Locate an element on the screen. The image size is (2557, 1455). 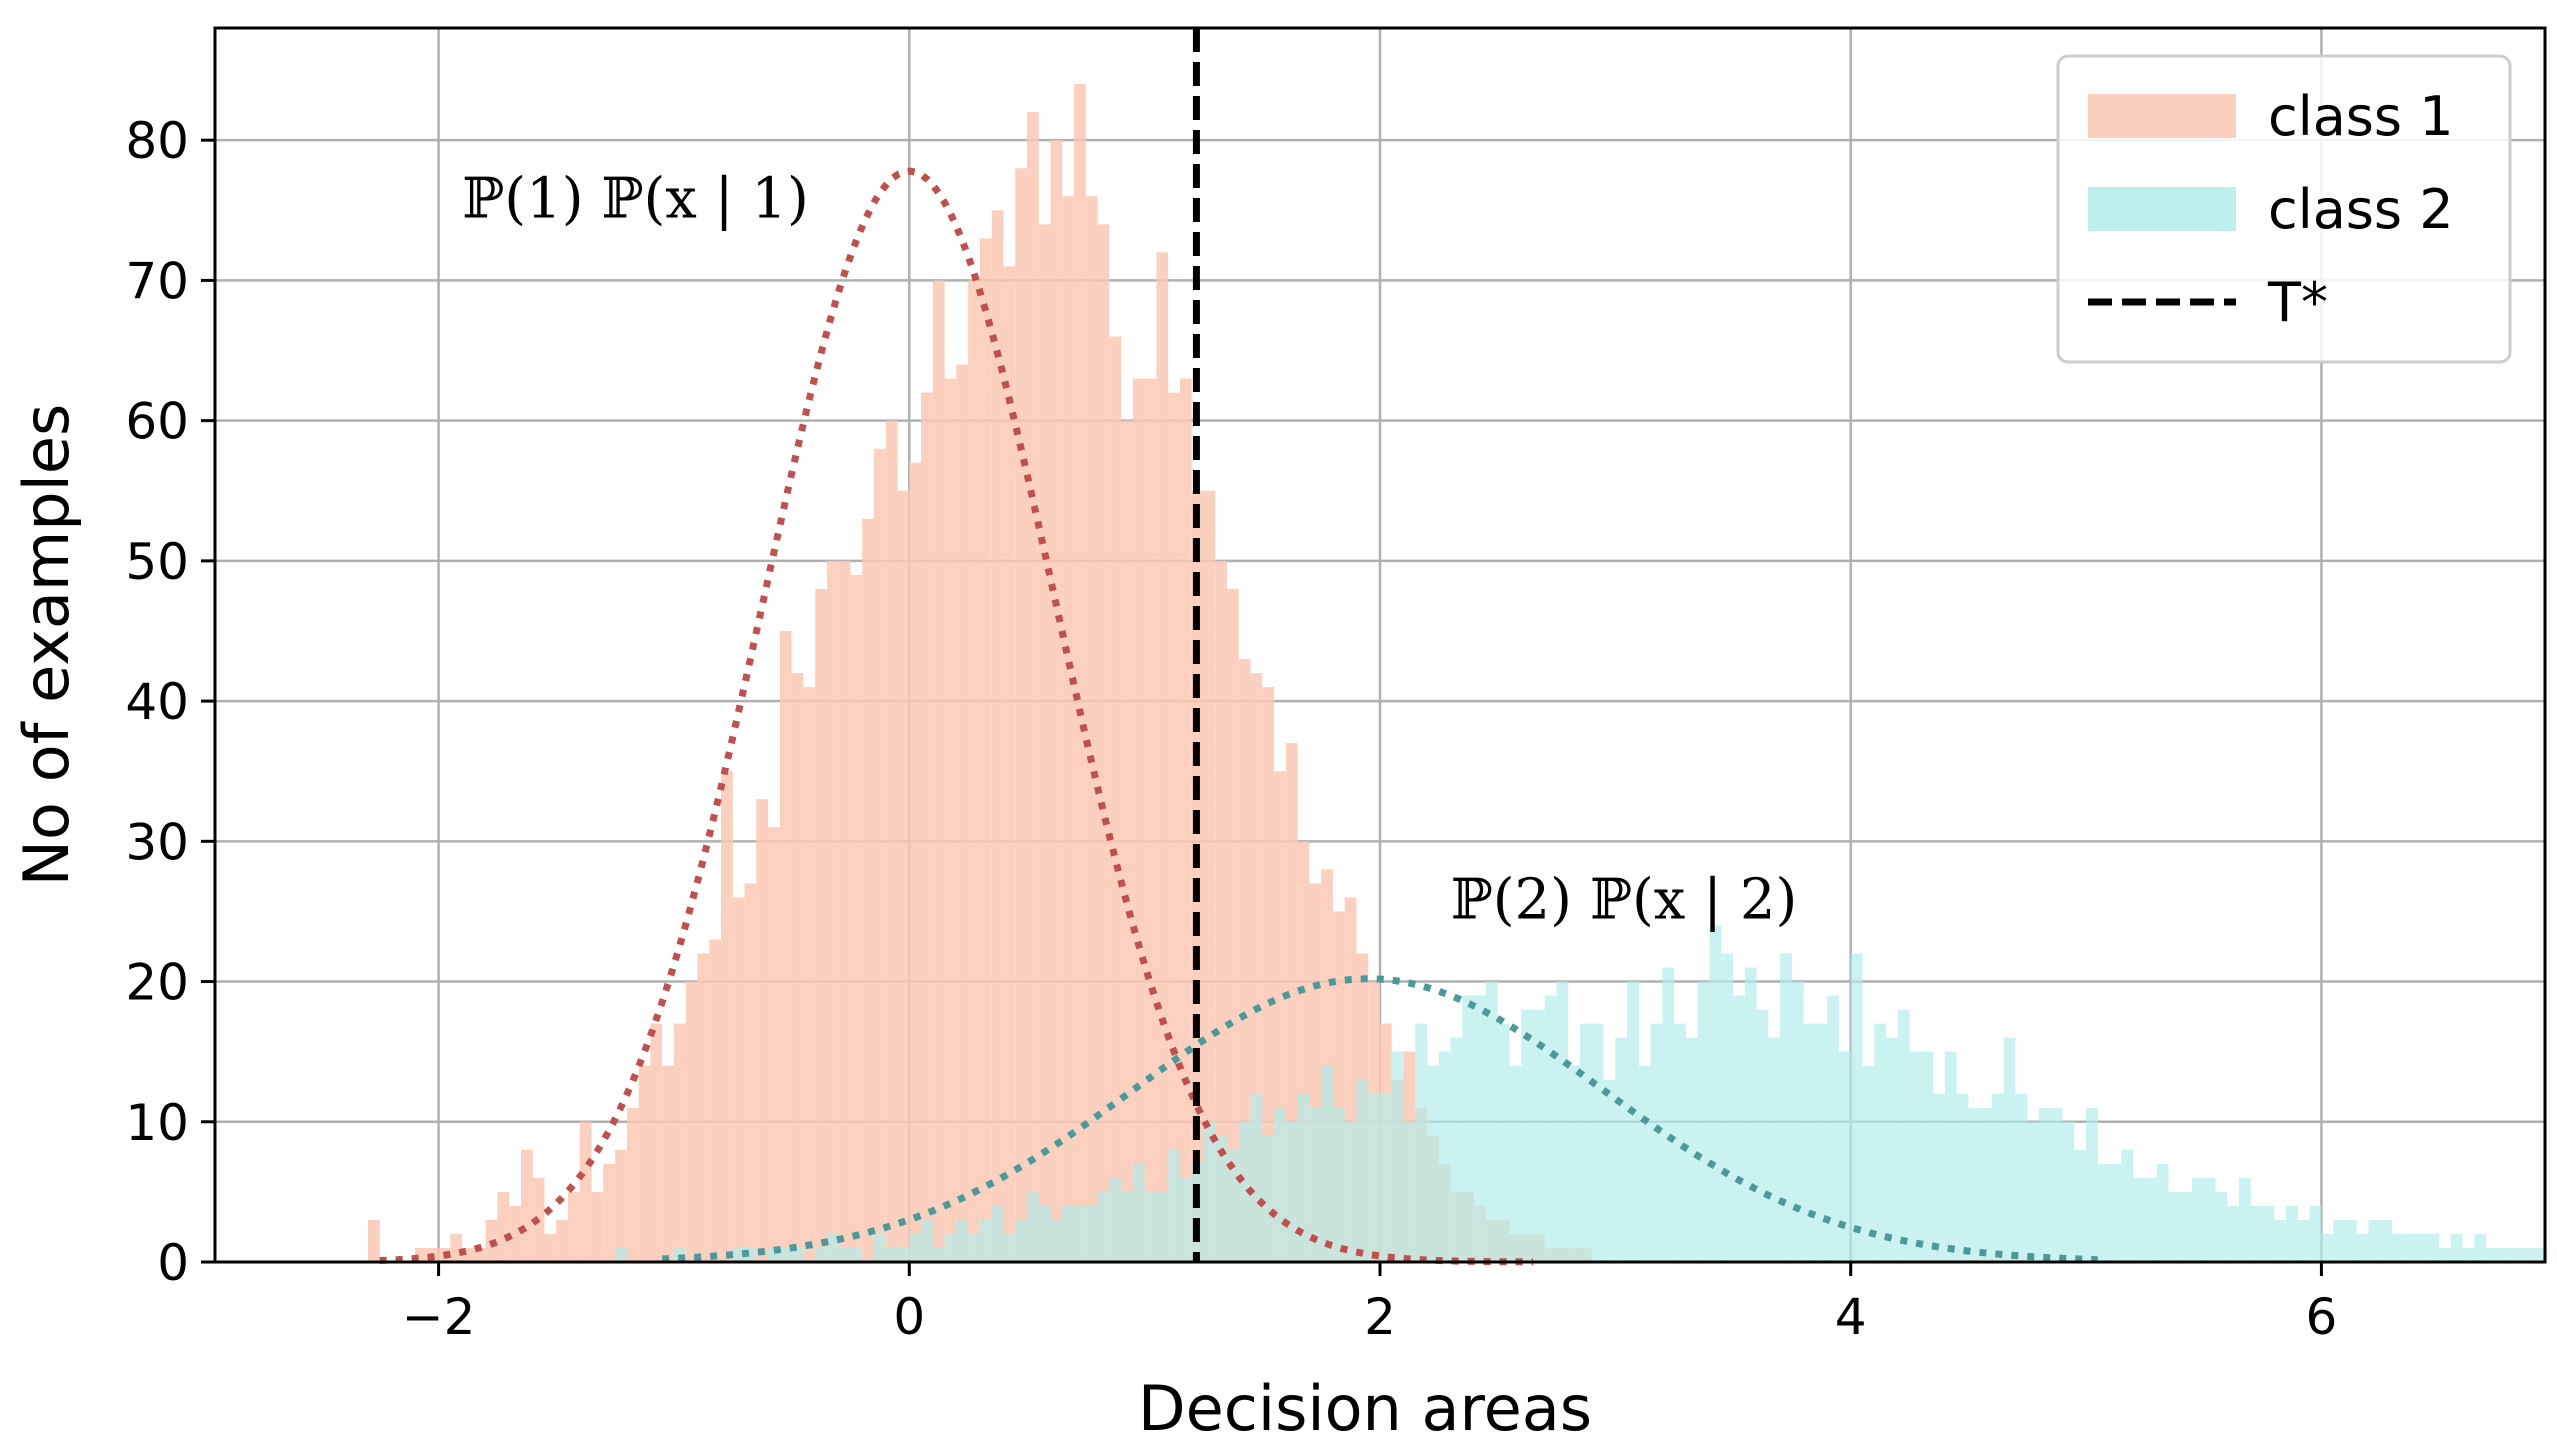
curve-annotation-2: ℙ(2) ℙ(x | 2) is located at coordinates (1624, 899).